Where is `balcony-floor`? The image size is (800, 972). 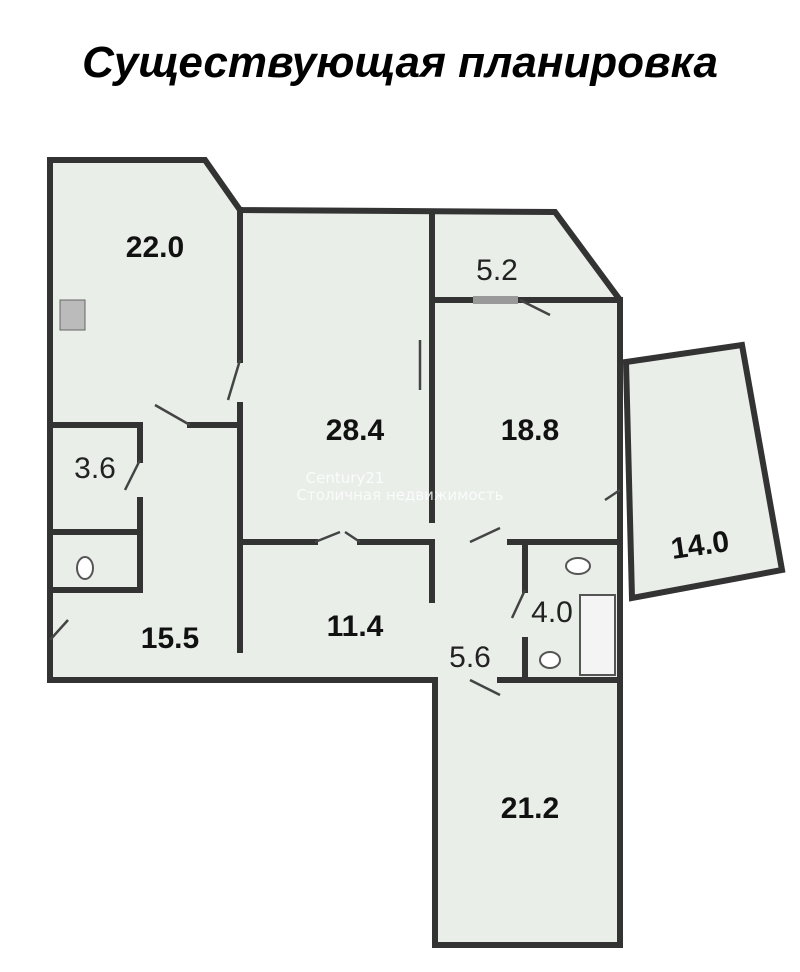 balcony-floor is located at coordinates (704, 471).